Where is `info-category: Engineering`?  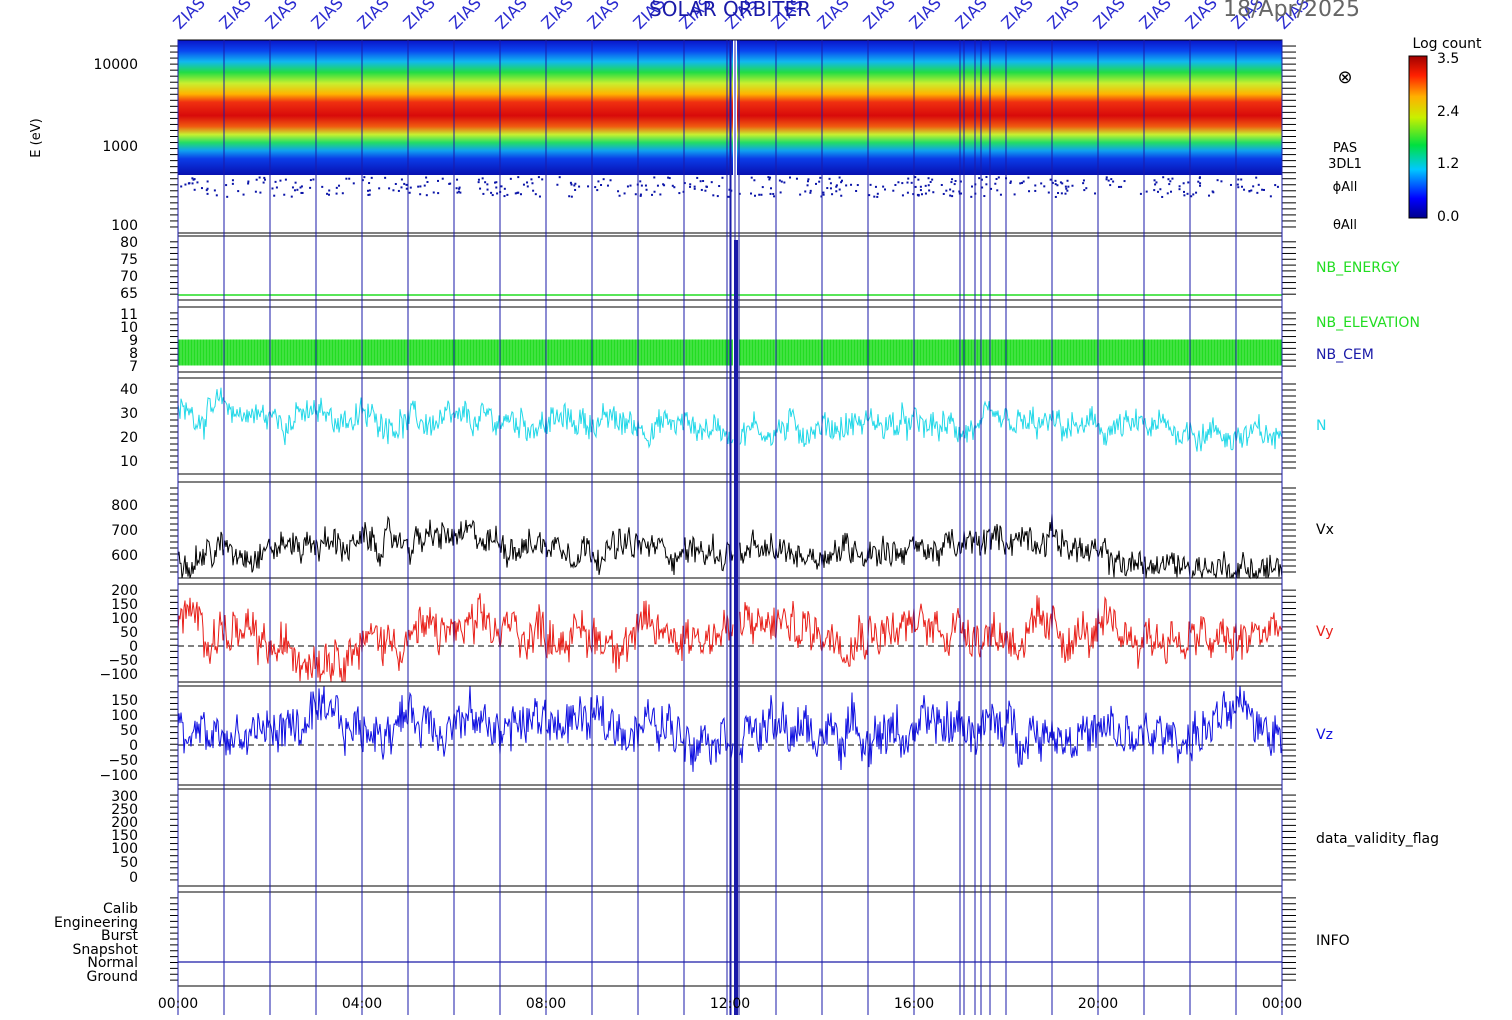 info-category: Engineering is located at coordinates (96, 923).